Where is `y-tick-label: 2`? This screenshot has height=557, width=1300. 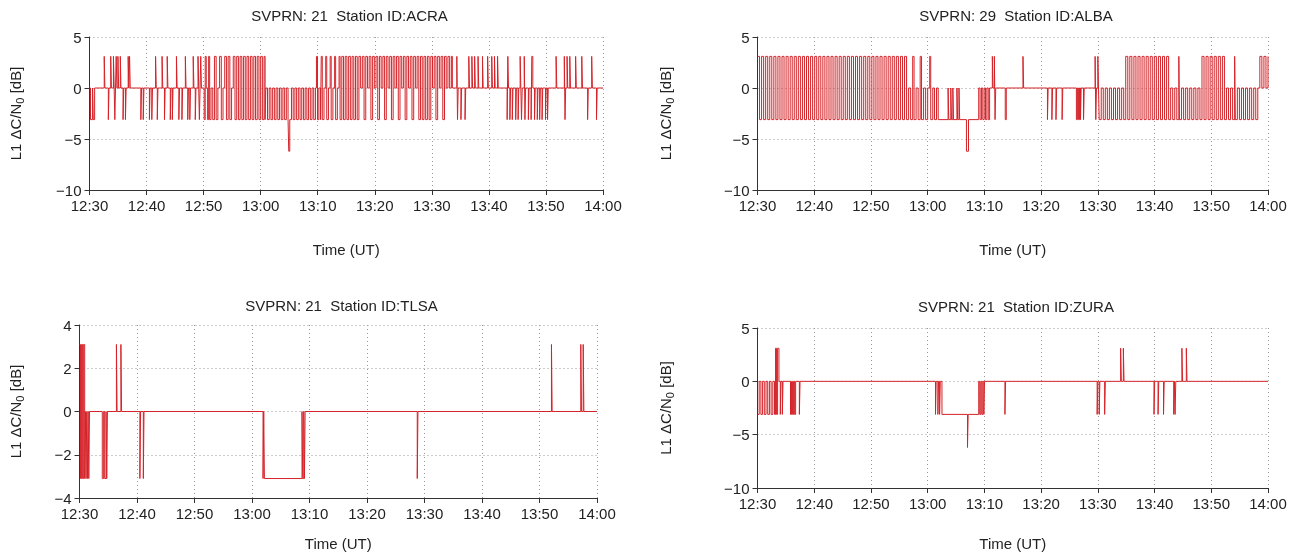
y-tick-label: 2 is located at coordinates (67, 368).